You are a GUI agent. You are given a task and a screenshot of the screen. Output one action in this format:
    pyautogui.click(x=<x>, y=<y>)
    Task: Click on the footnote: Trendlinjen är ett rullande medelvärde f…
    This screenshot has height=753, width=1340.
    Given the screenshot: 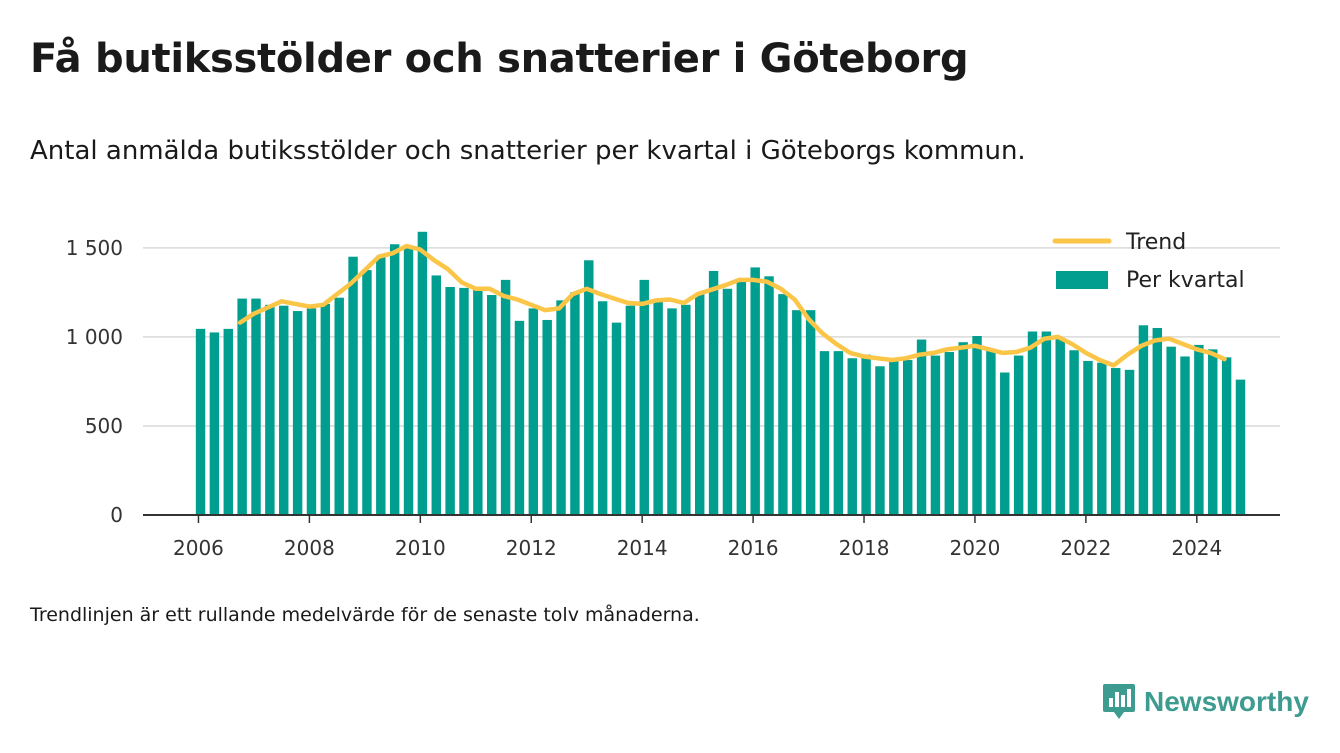 What is the action you would take?
    pyautogui.click(x=365, y=615)
    